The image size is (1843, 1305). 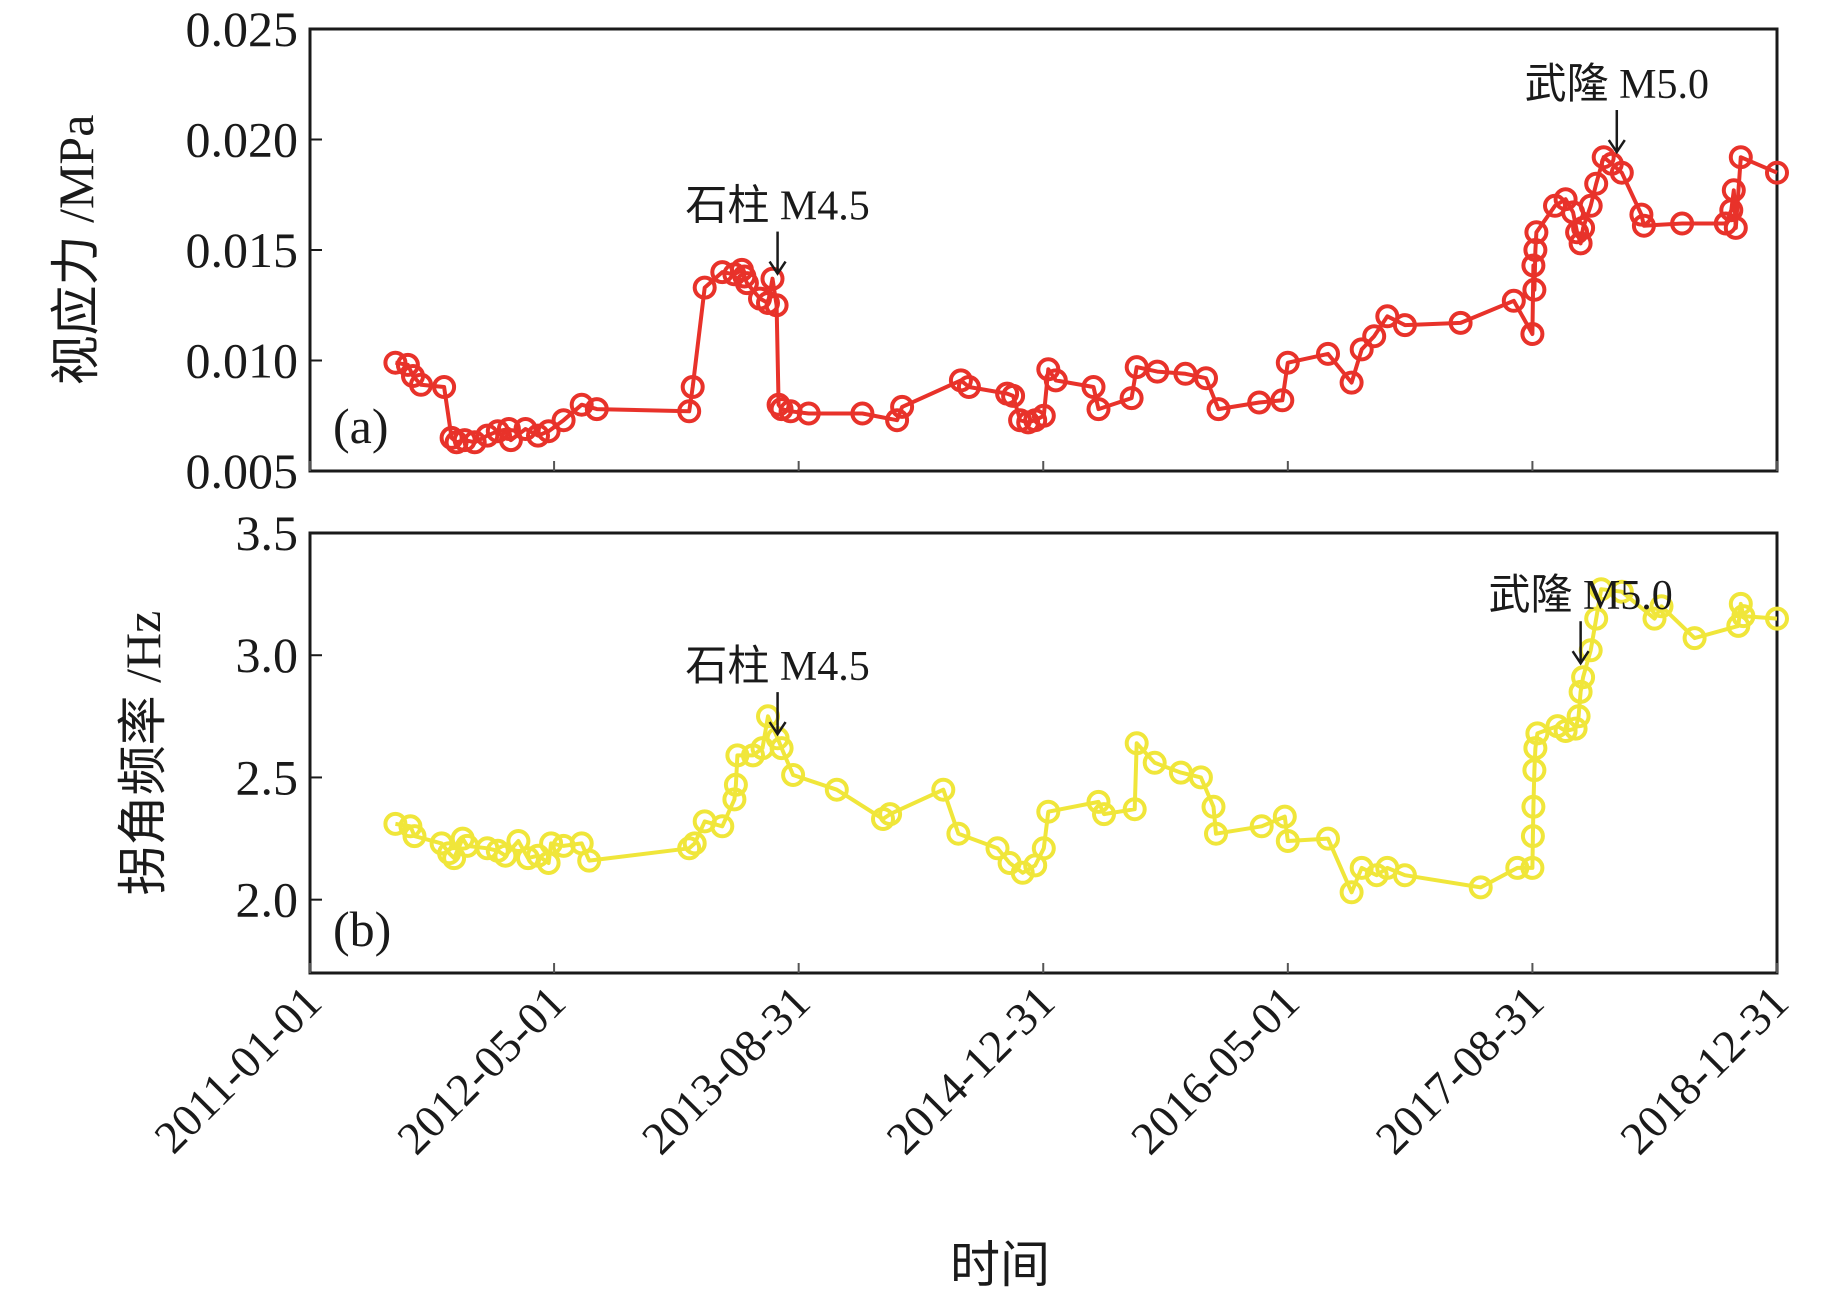 I want to click on panel-b-annotation-arrow-head, so click(x=1580, y=658).